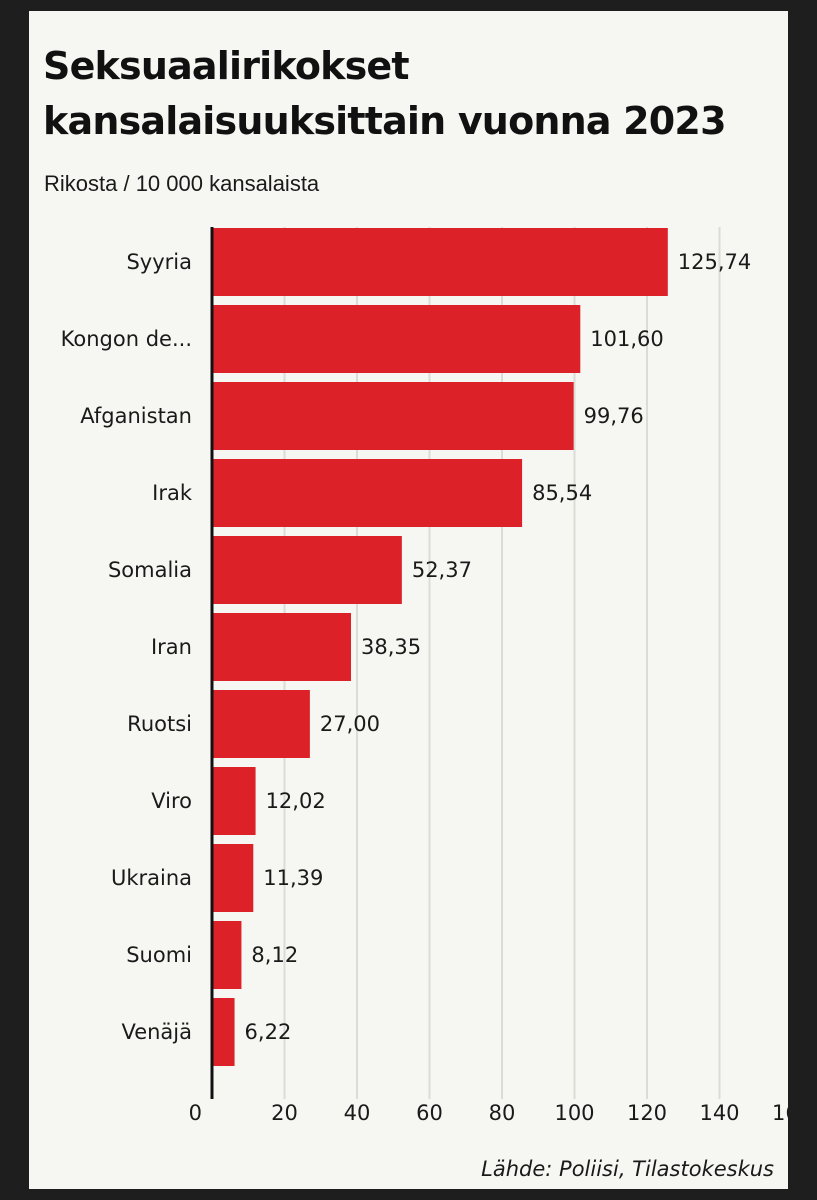  I want to click on source-note: Lähde: Poliisi, Tilastokeskus, so click(627, 1169).